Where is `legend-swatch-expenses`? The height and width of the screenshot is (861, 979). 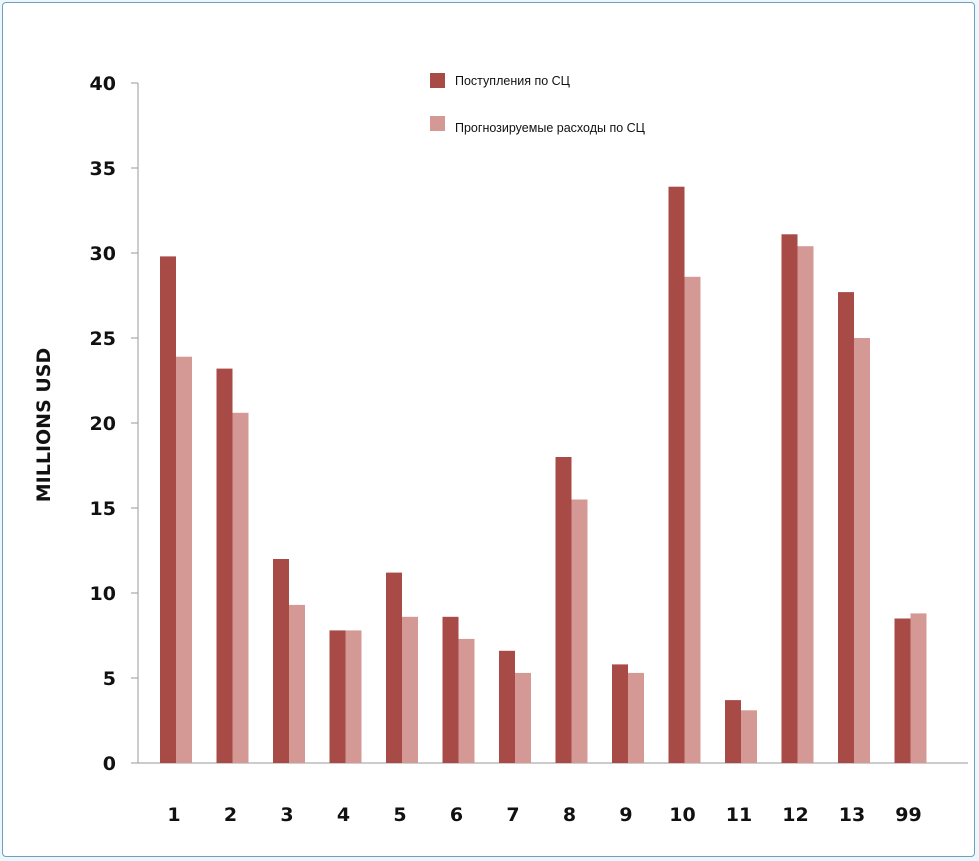
legend-swatch-expenses is located at coordinates (437, 123).